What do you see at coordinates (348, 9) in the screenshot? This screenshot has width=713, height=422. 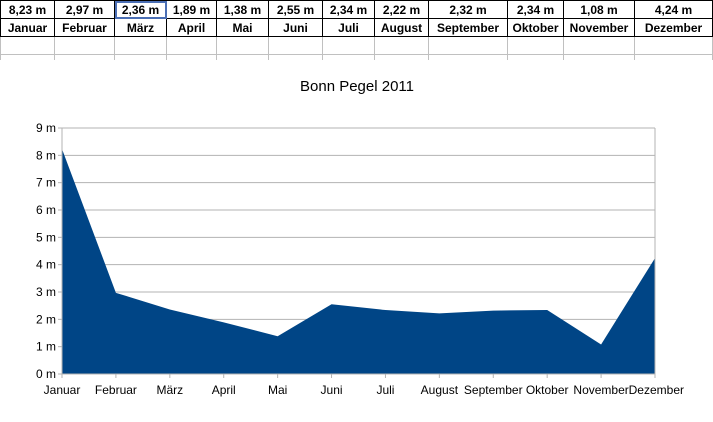 I see `value-cell-juli: 2,34 m` at bounding box center [348, 9].